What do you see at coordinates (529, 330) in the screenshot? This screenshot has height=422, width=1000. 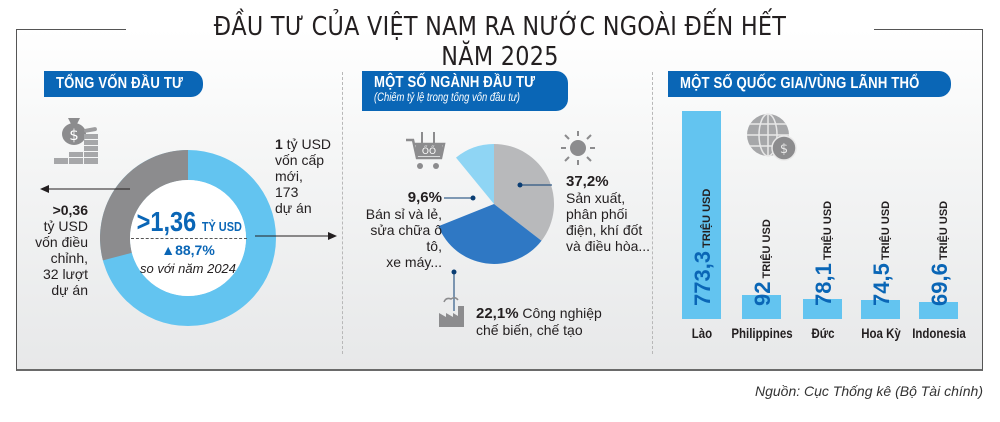 I see `sector-line: chế biến, chế tạo` at bounding box center [529, 330].